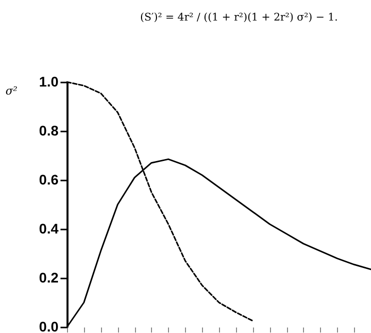  I want to click on y-tick-label: 1.0, so click(49, 82).